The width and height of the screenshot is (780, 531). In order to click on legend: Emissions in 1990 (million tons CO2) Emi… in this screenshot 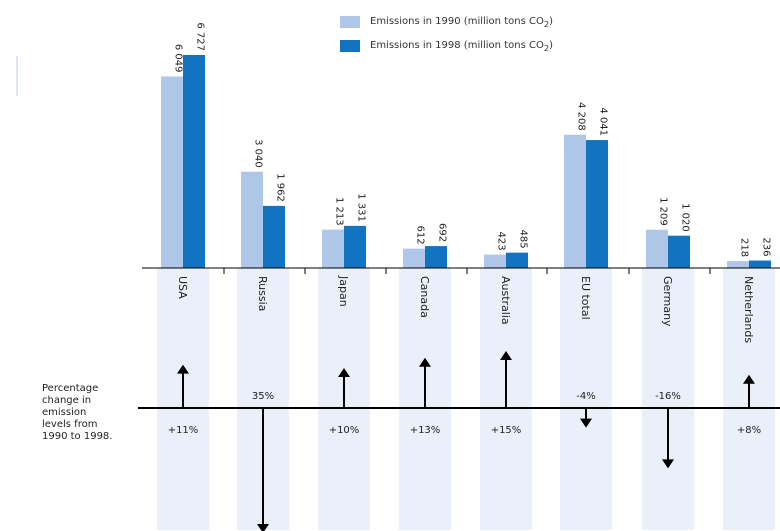, I will do `click(446, 34)`.